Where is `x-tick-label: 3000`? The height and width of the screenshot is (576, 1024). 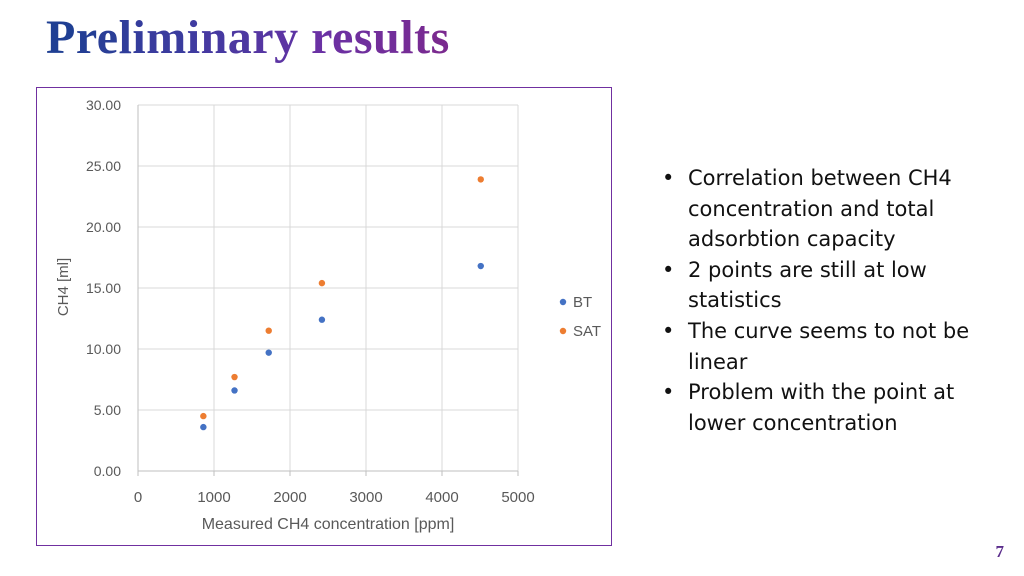
x-tick-label: 3000 is located at coordinates (365, 497).